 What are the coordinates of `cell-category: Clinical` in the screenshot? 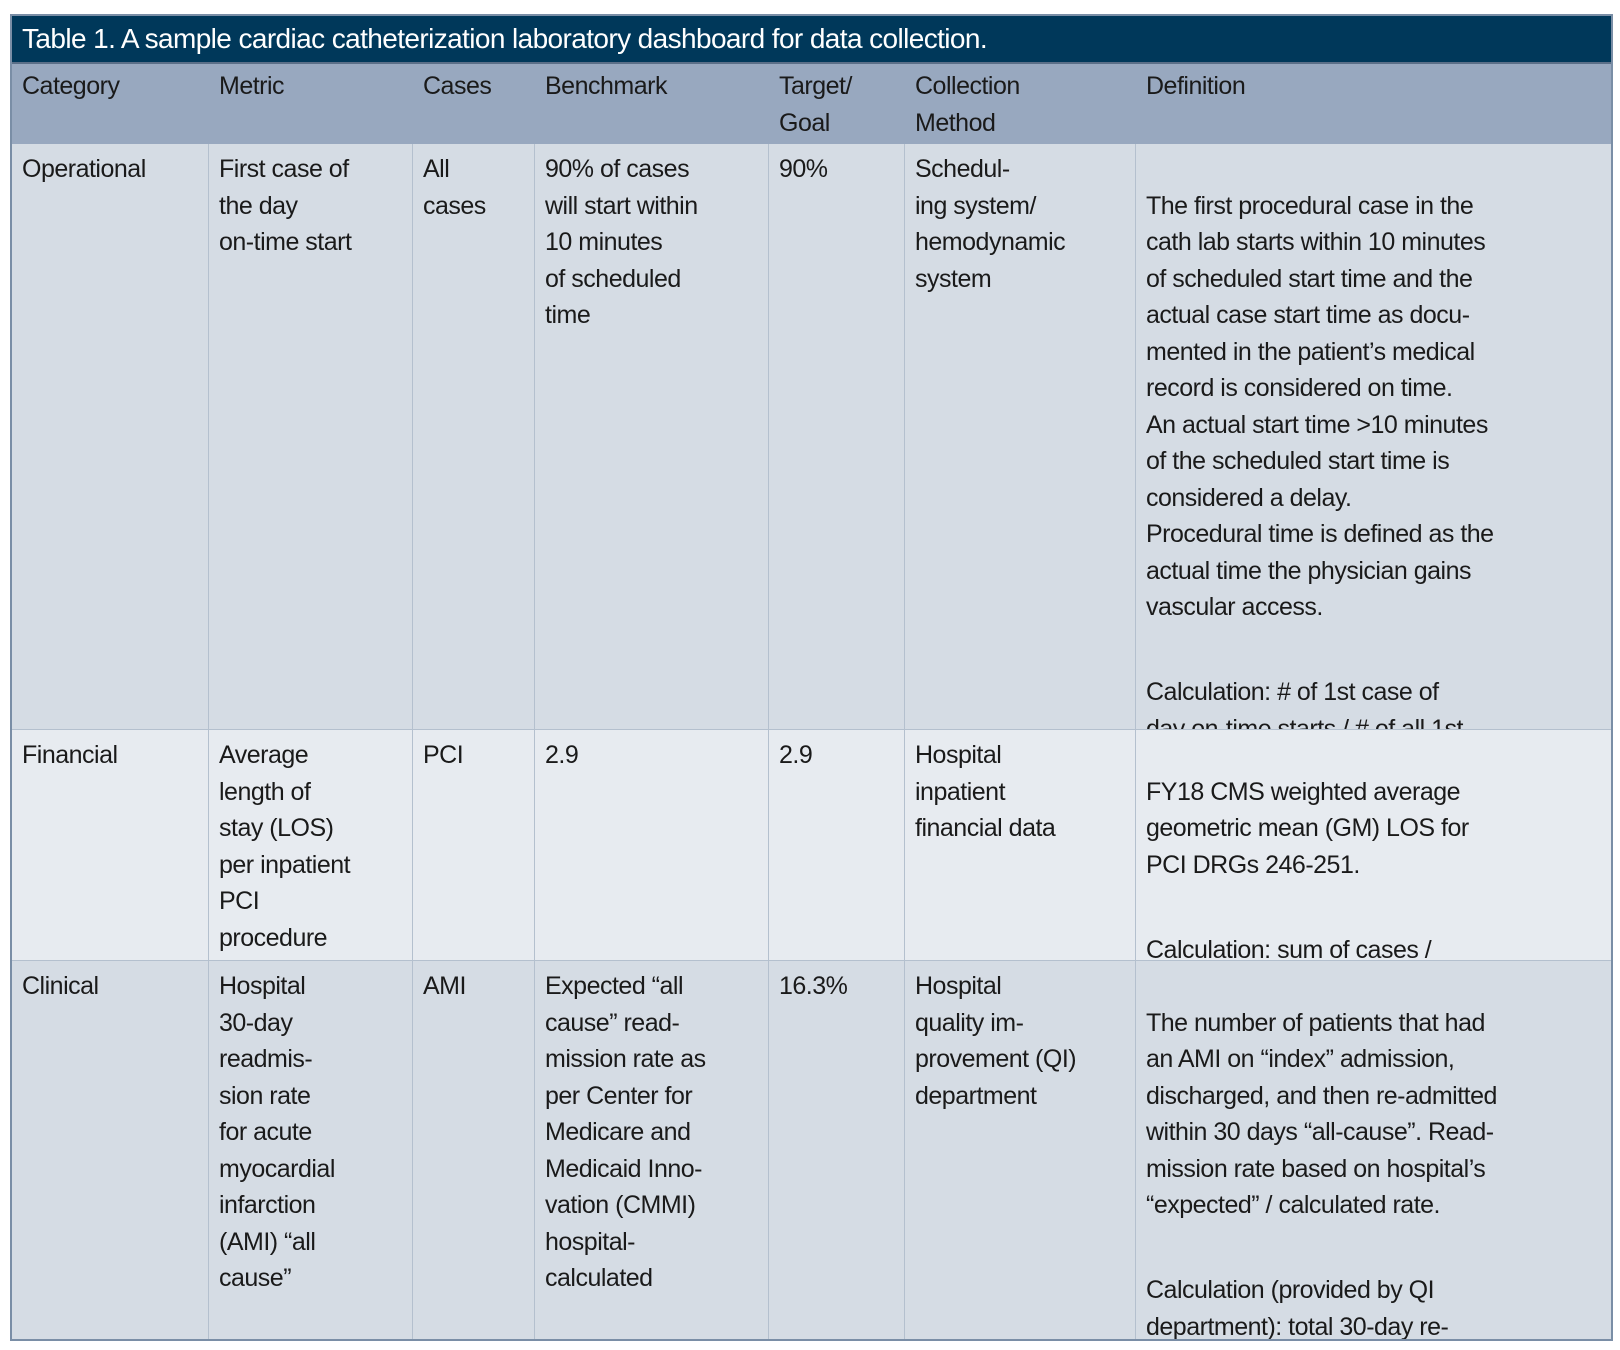 It's located at (110, 1150).